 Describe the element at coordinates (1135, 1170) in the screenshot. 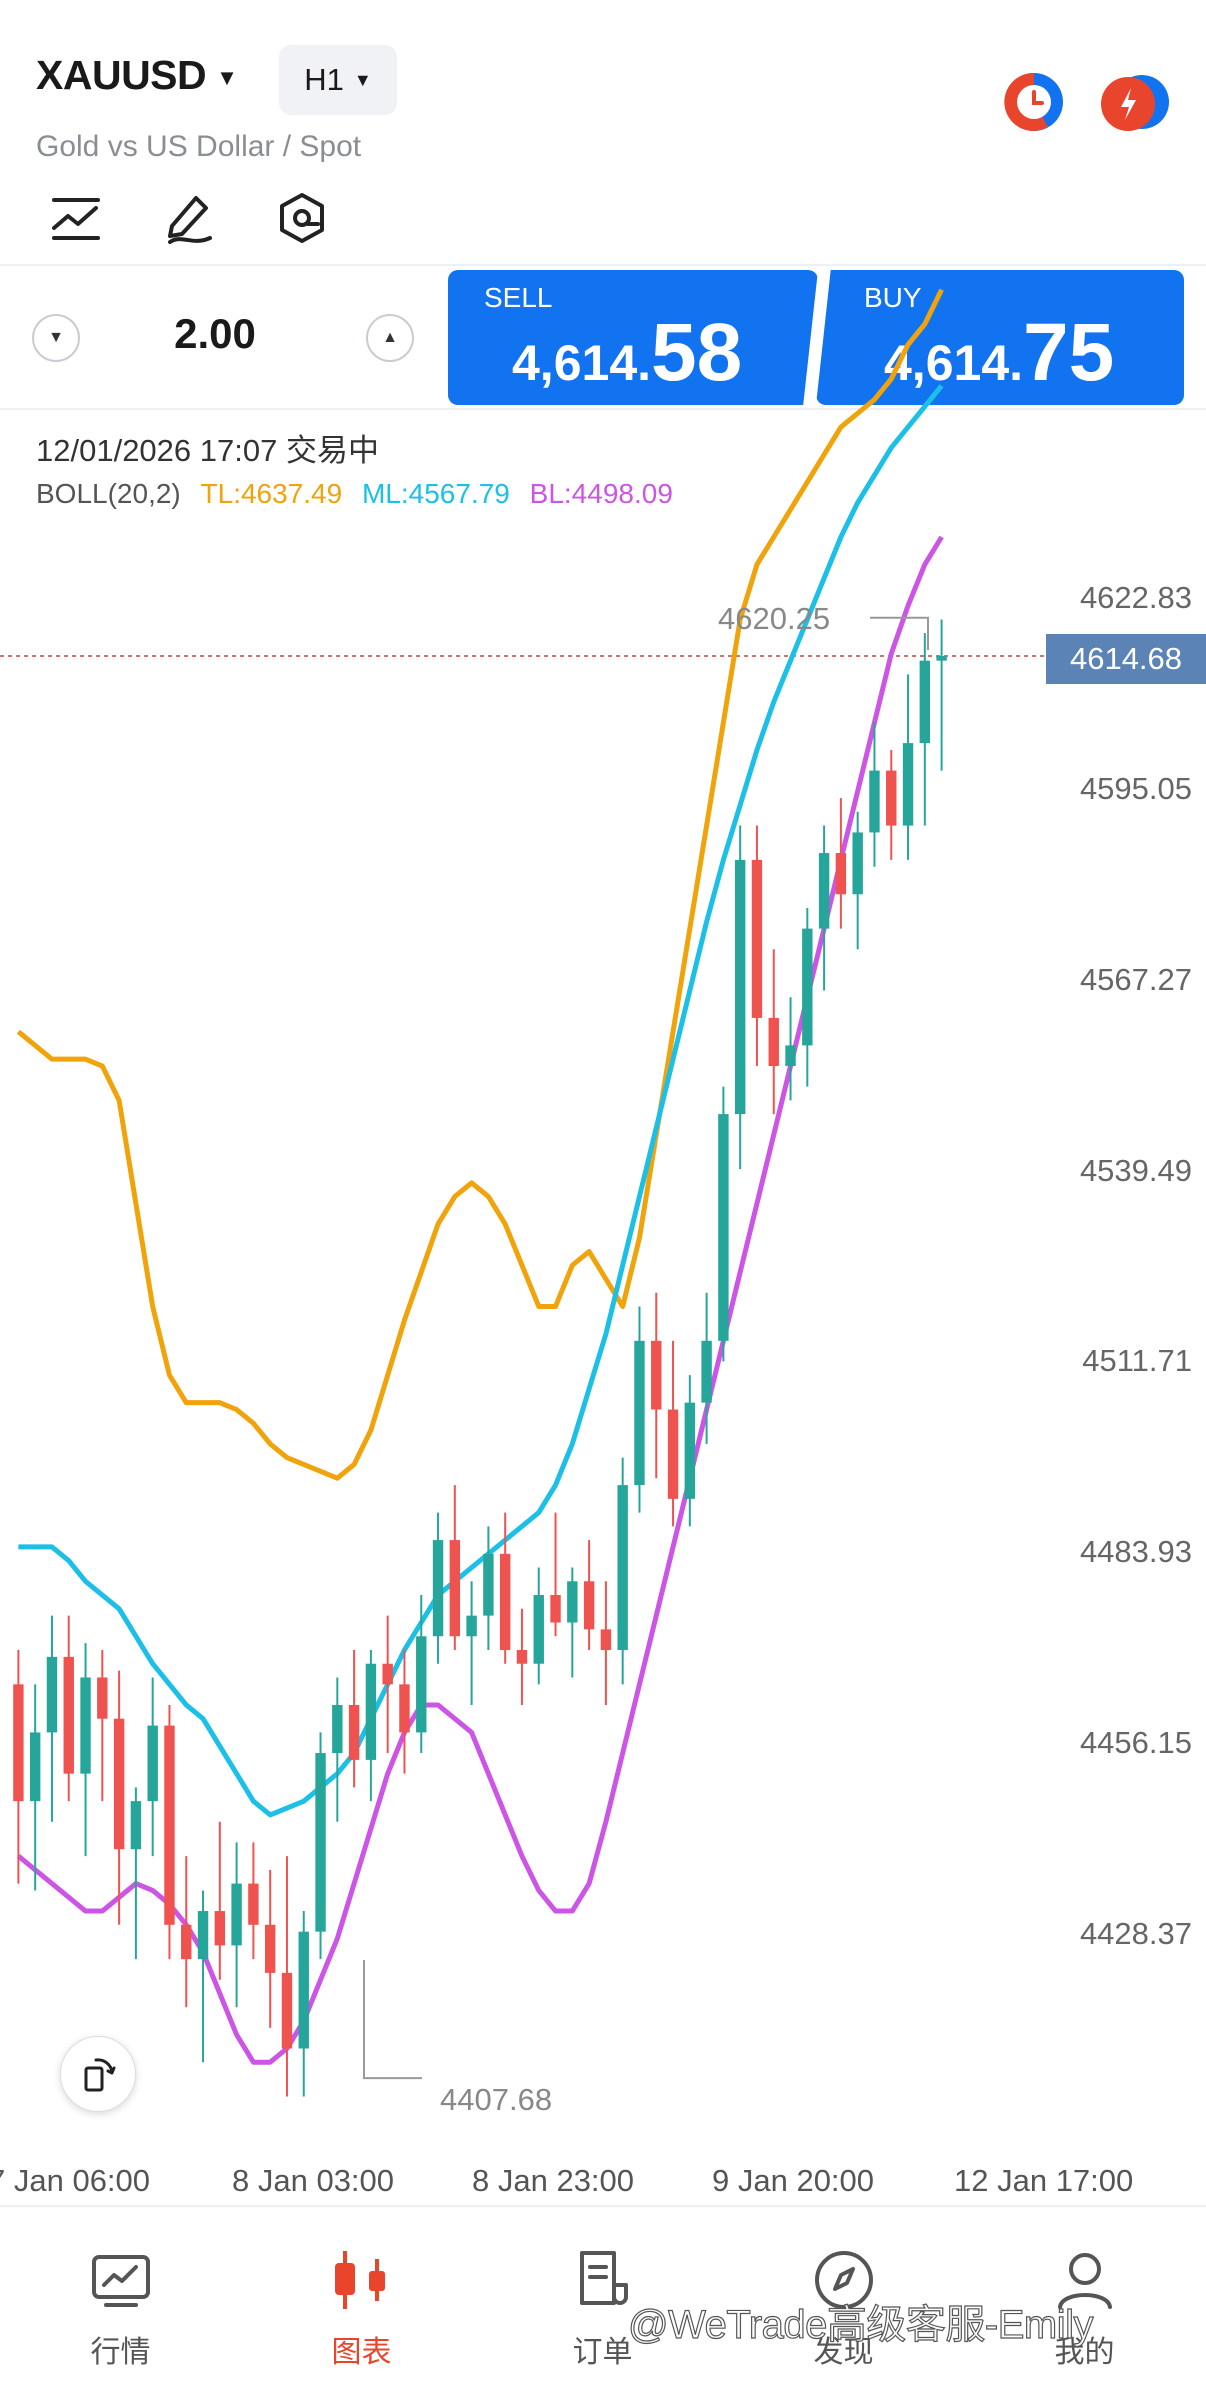

I see `y-axis-tick: 4539.49` at that location.